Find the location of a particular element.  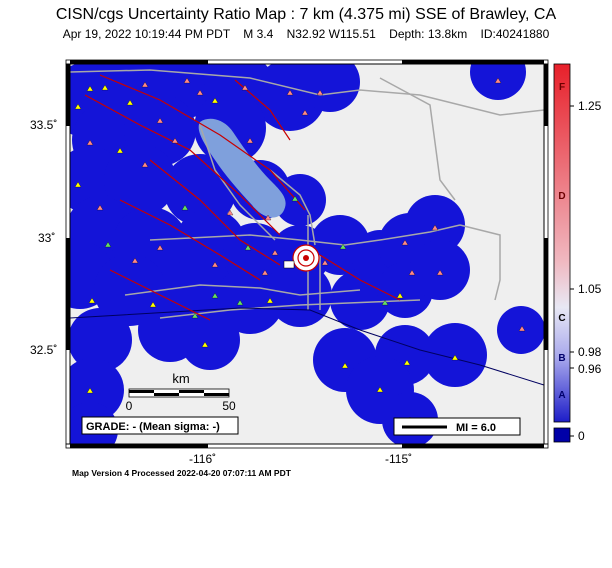

colorbar-value-0: 0 is located at coordinates (581, 436).